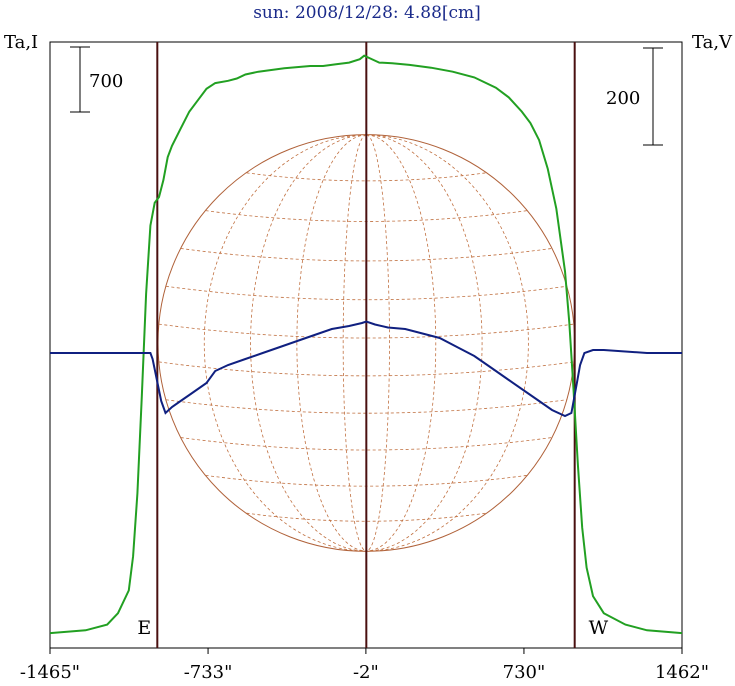 Image resolution: width=735 pixels, height=686 pixels. Describe the element at coordinates (682, 672) in the screenshot. I see `x-tick-label: 1462"` at that location.